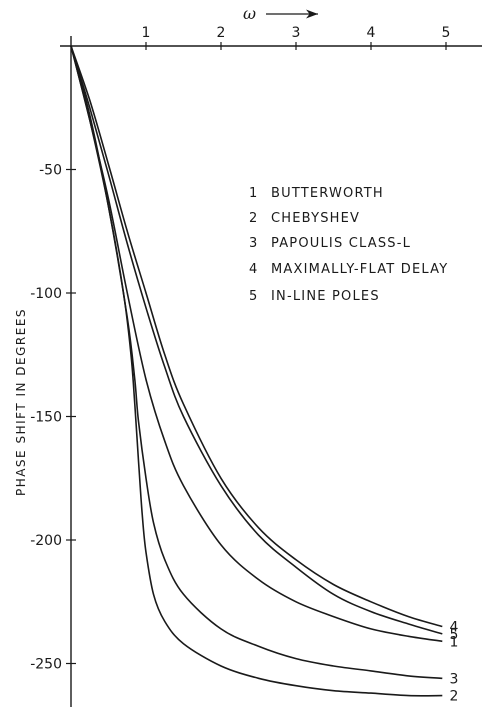 The width and height of the screenshot is (482, 707). Describe the element at coordinates (315, 218) in the screenshot. I see `legend-item-label: CHEBYSHEV` at that location.